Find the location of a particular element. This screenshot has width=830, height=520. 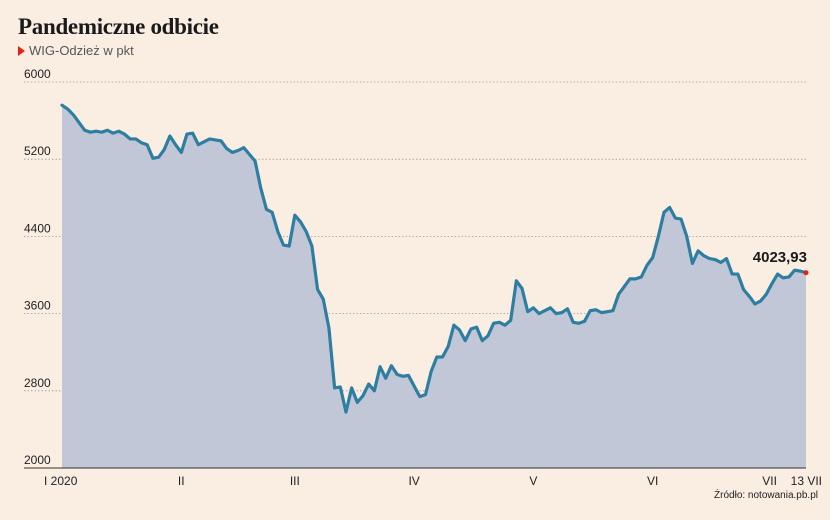

x-tick-label: VI is located at coordinates (652, 481).